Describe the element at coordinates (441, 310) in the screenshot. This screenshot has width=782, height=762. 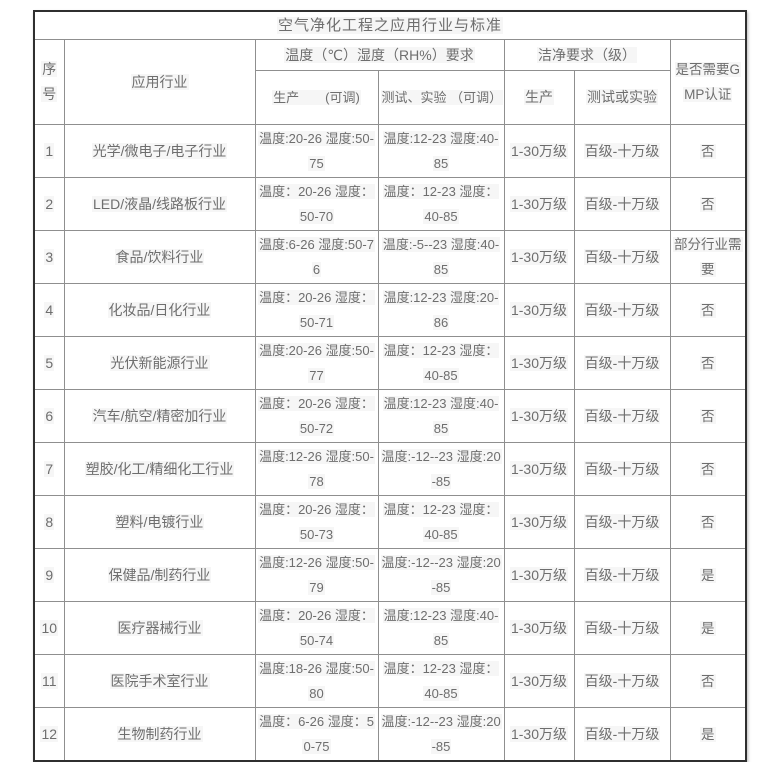
I see `cell-temp-testing: 温度:12-23 湿度:20-86` at that location.